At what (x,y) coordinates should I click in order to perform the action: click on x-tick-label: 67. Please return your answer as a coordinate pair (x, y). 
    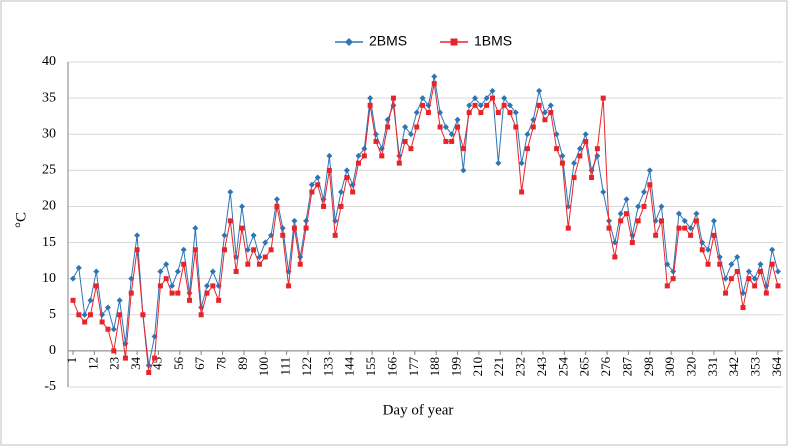
    Looking at the image, I should click on (199, 363).